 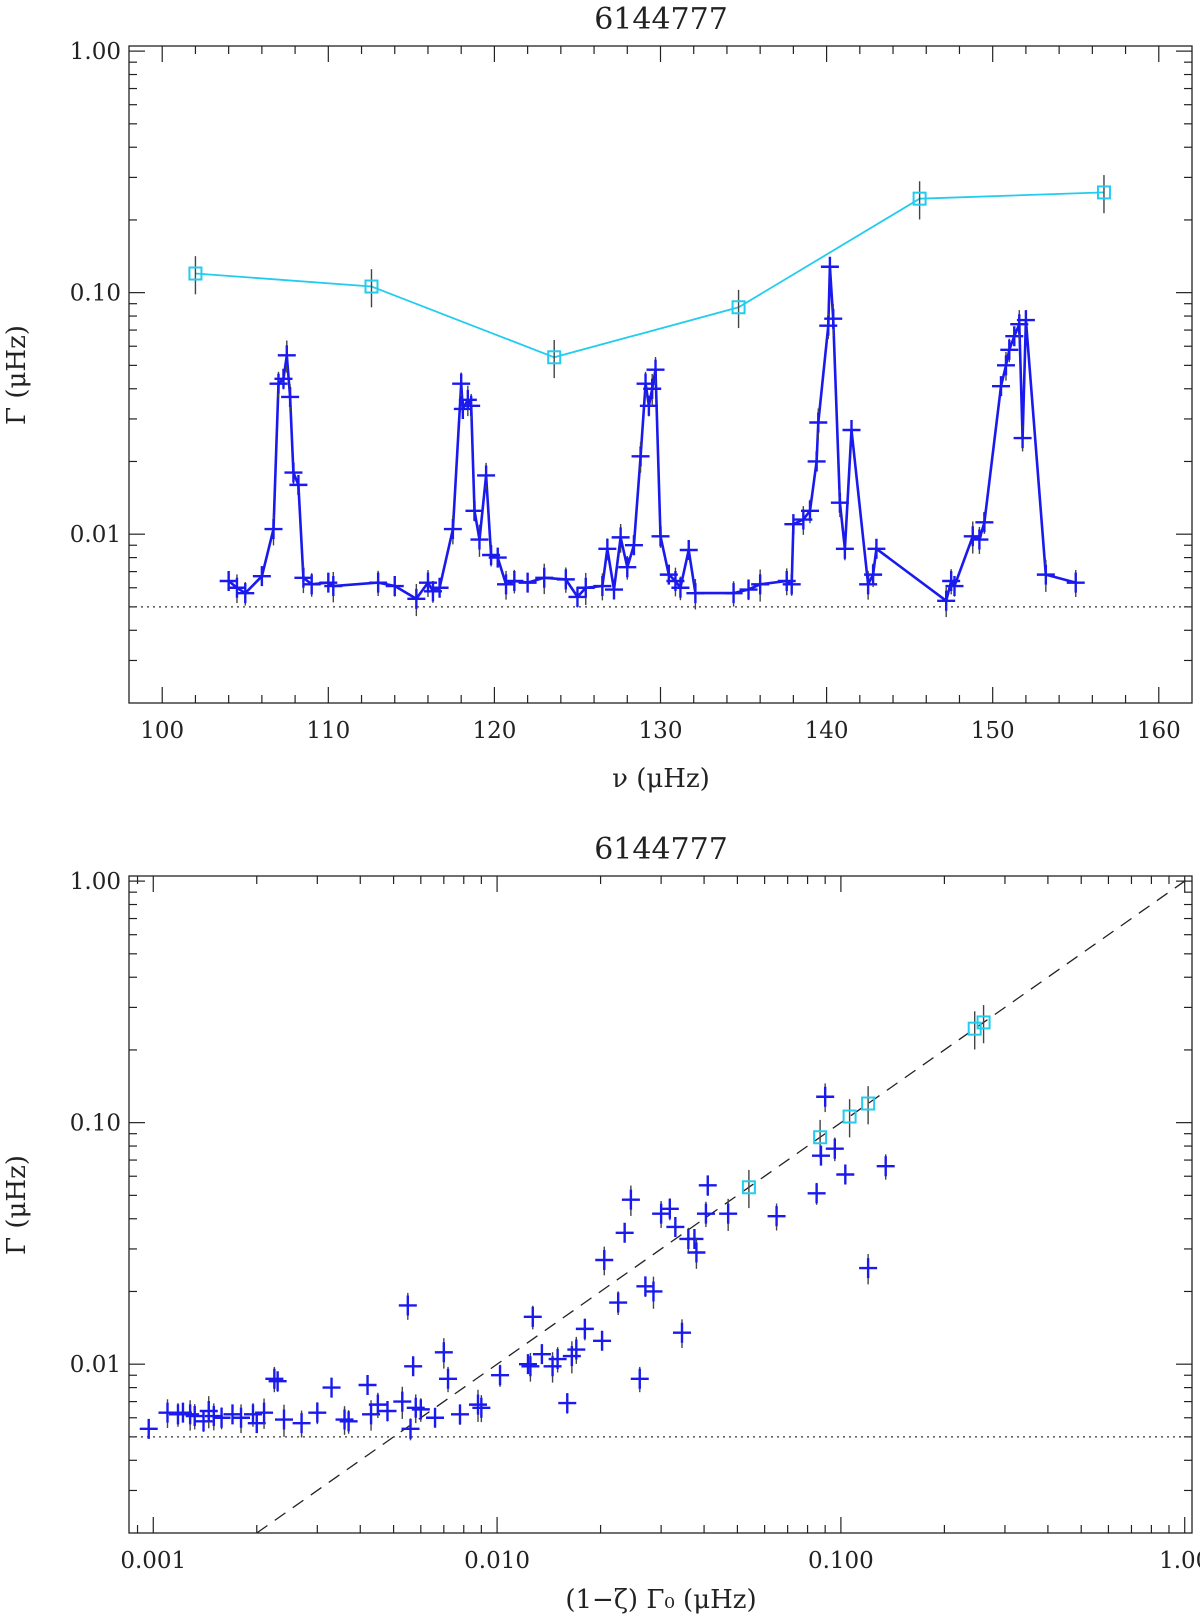 What do you see at coordinates (95, 882) in the screenshot?
I see `y-tick-label: 1.00` at bounding box center [95, 882].